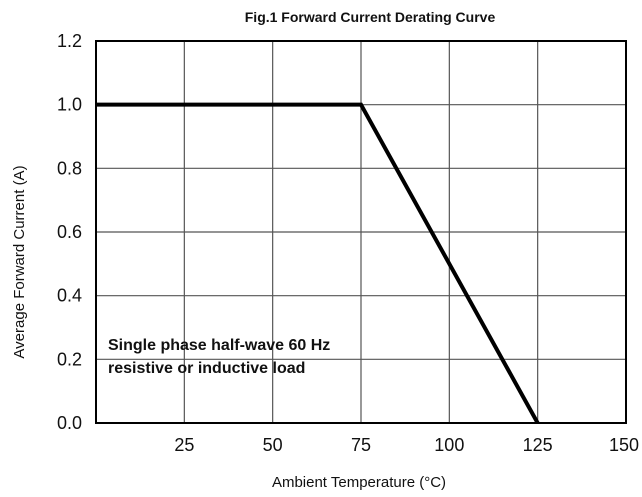  I want to click on annotation-background, so click(255, 348).